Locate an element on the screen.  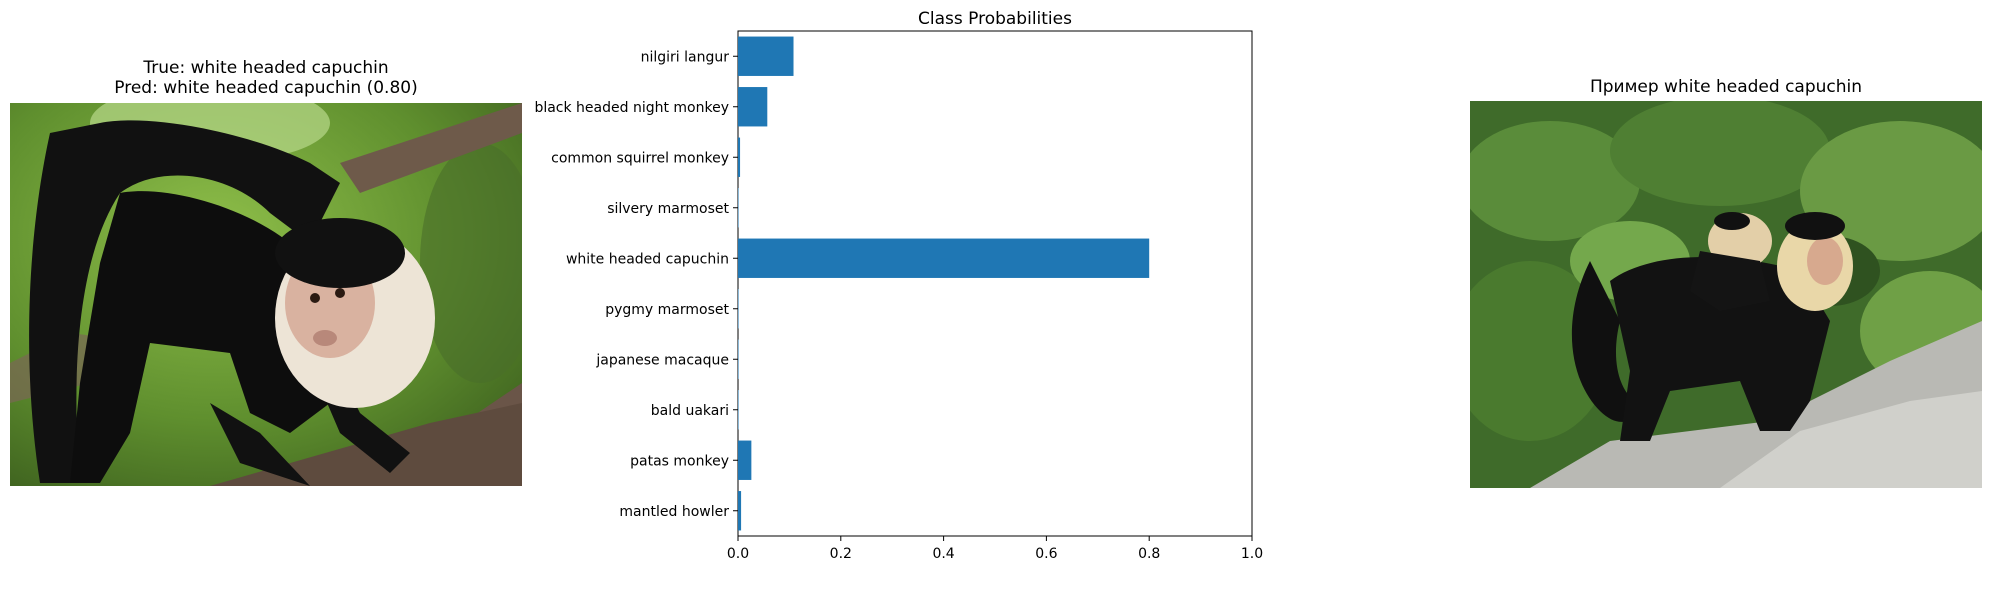
ytick-label: bald uakari is located at coordinates (690, 411).